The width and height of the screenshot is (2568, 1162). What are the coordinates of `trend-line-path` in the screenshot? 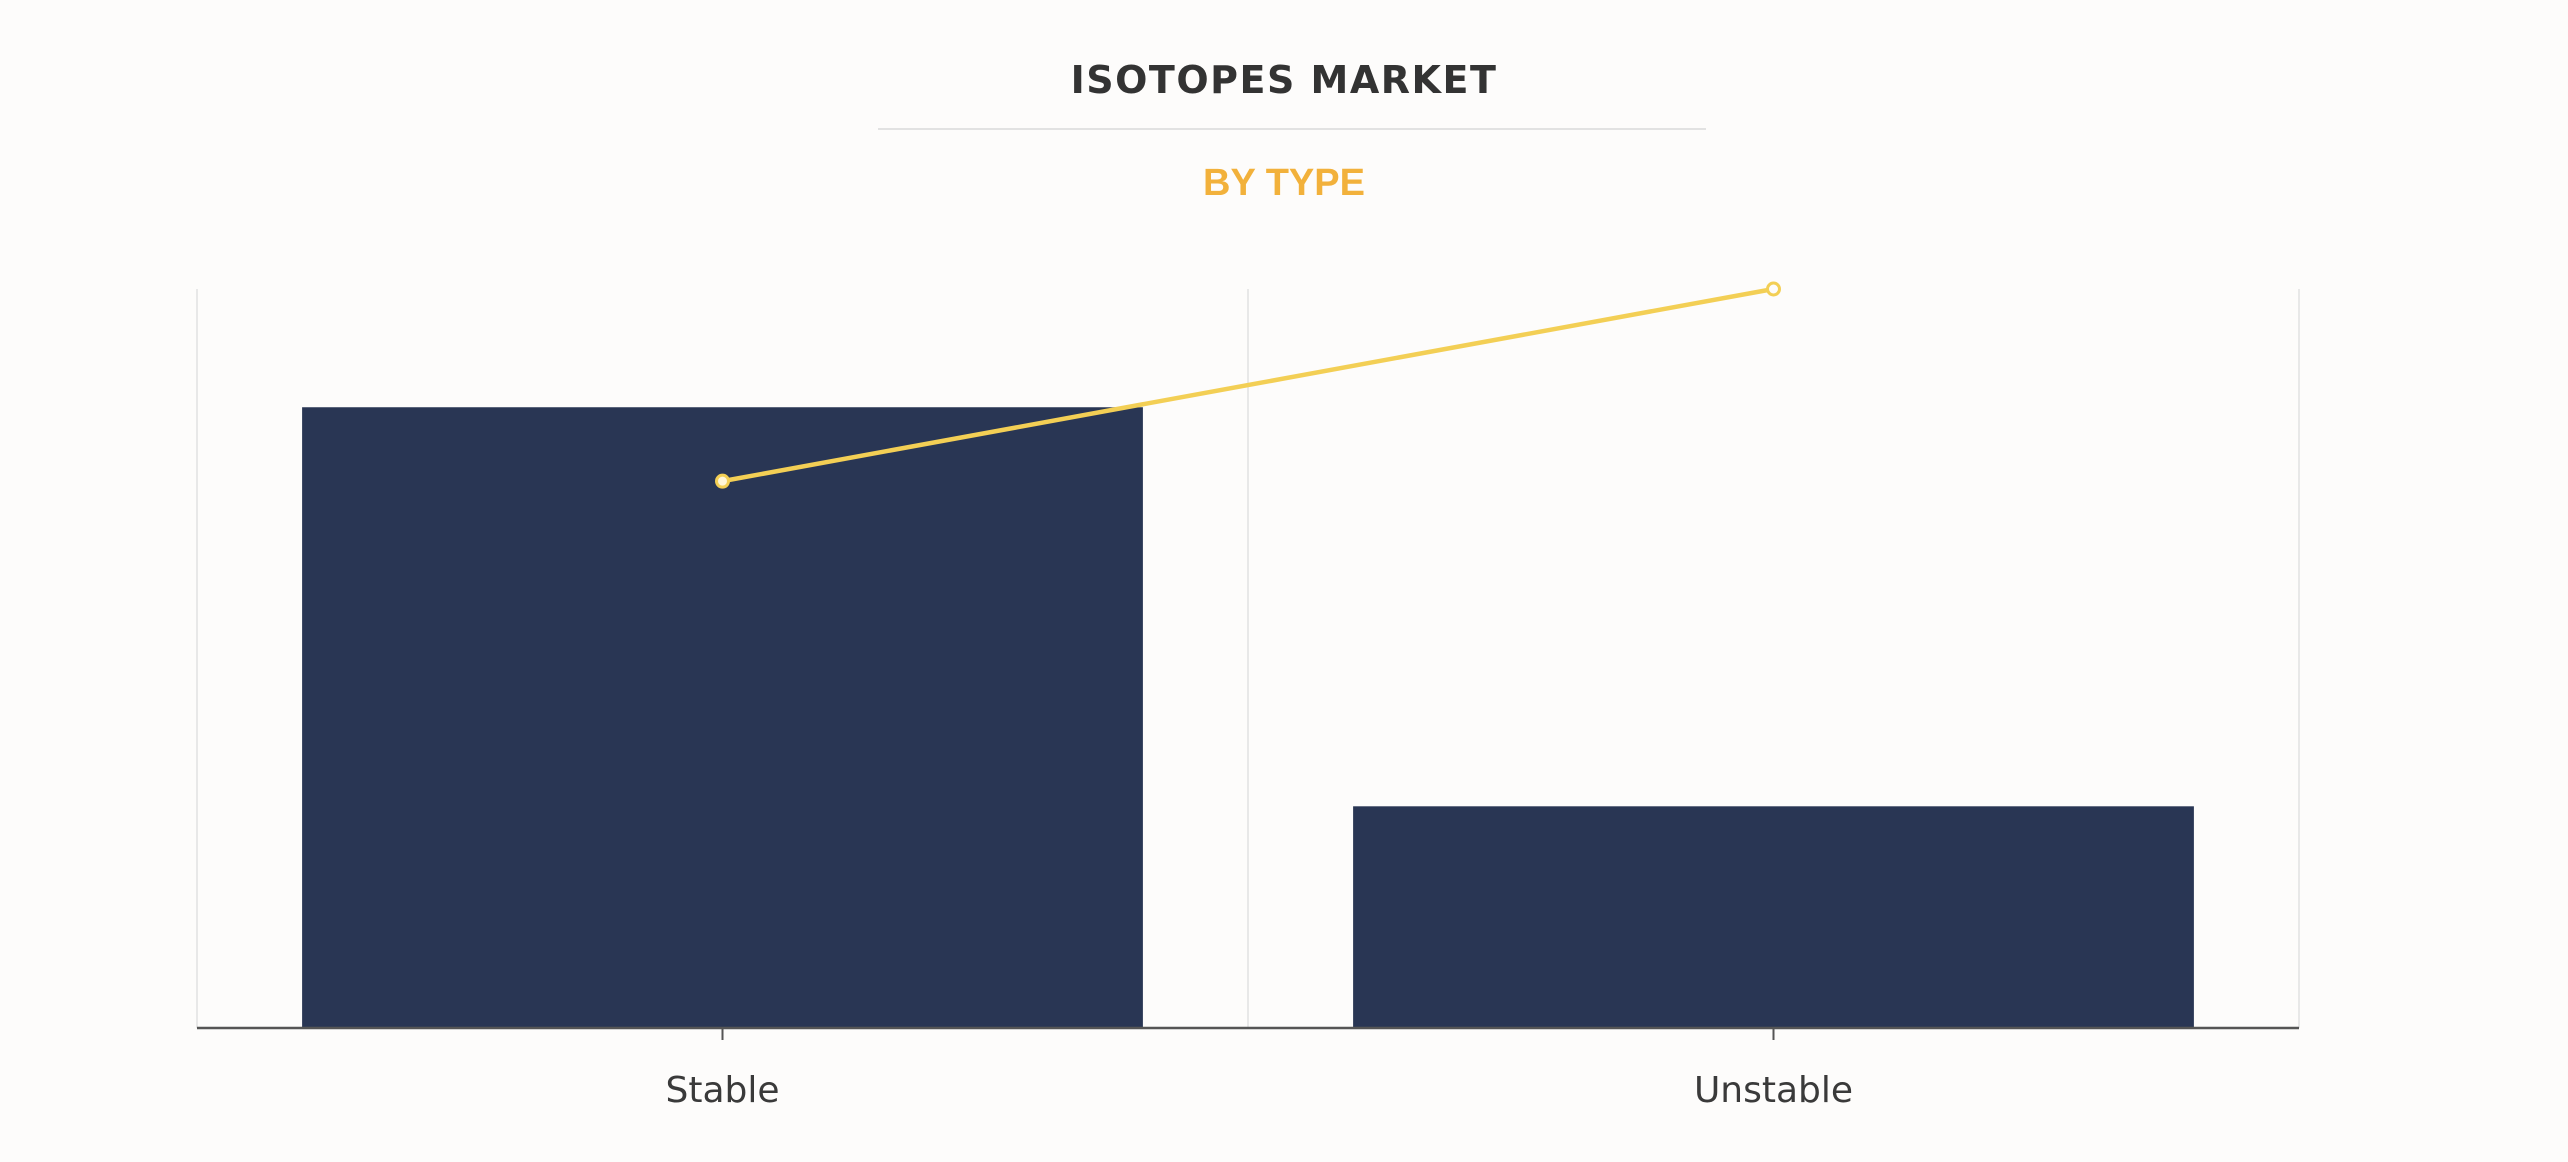 It's located at (1248, 385).